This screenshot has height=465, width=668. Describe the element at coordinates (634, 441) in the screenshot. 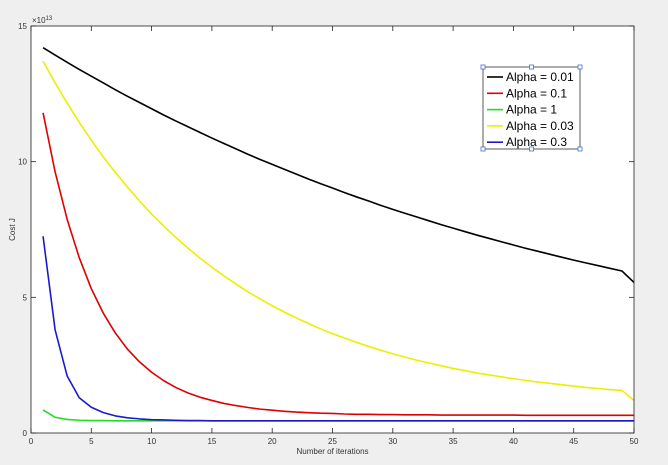

I see `x-tick-label-10: 50` at that location.